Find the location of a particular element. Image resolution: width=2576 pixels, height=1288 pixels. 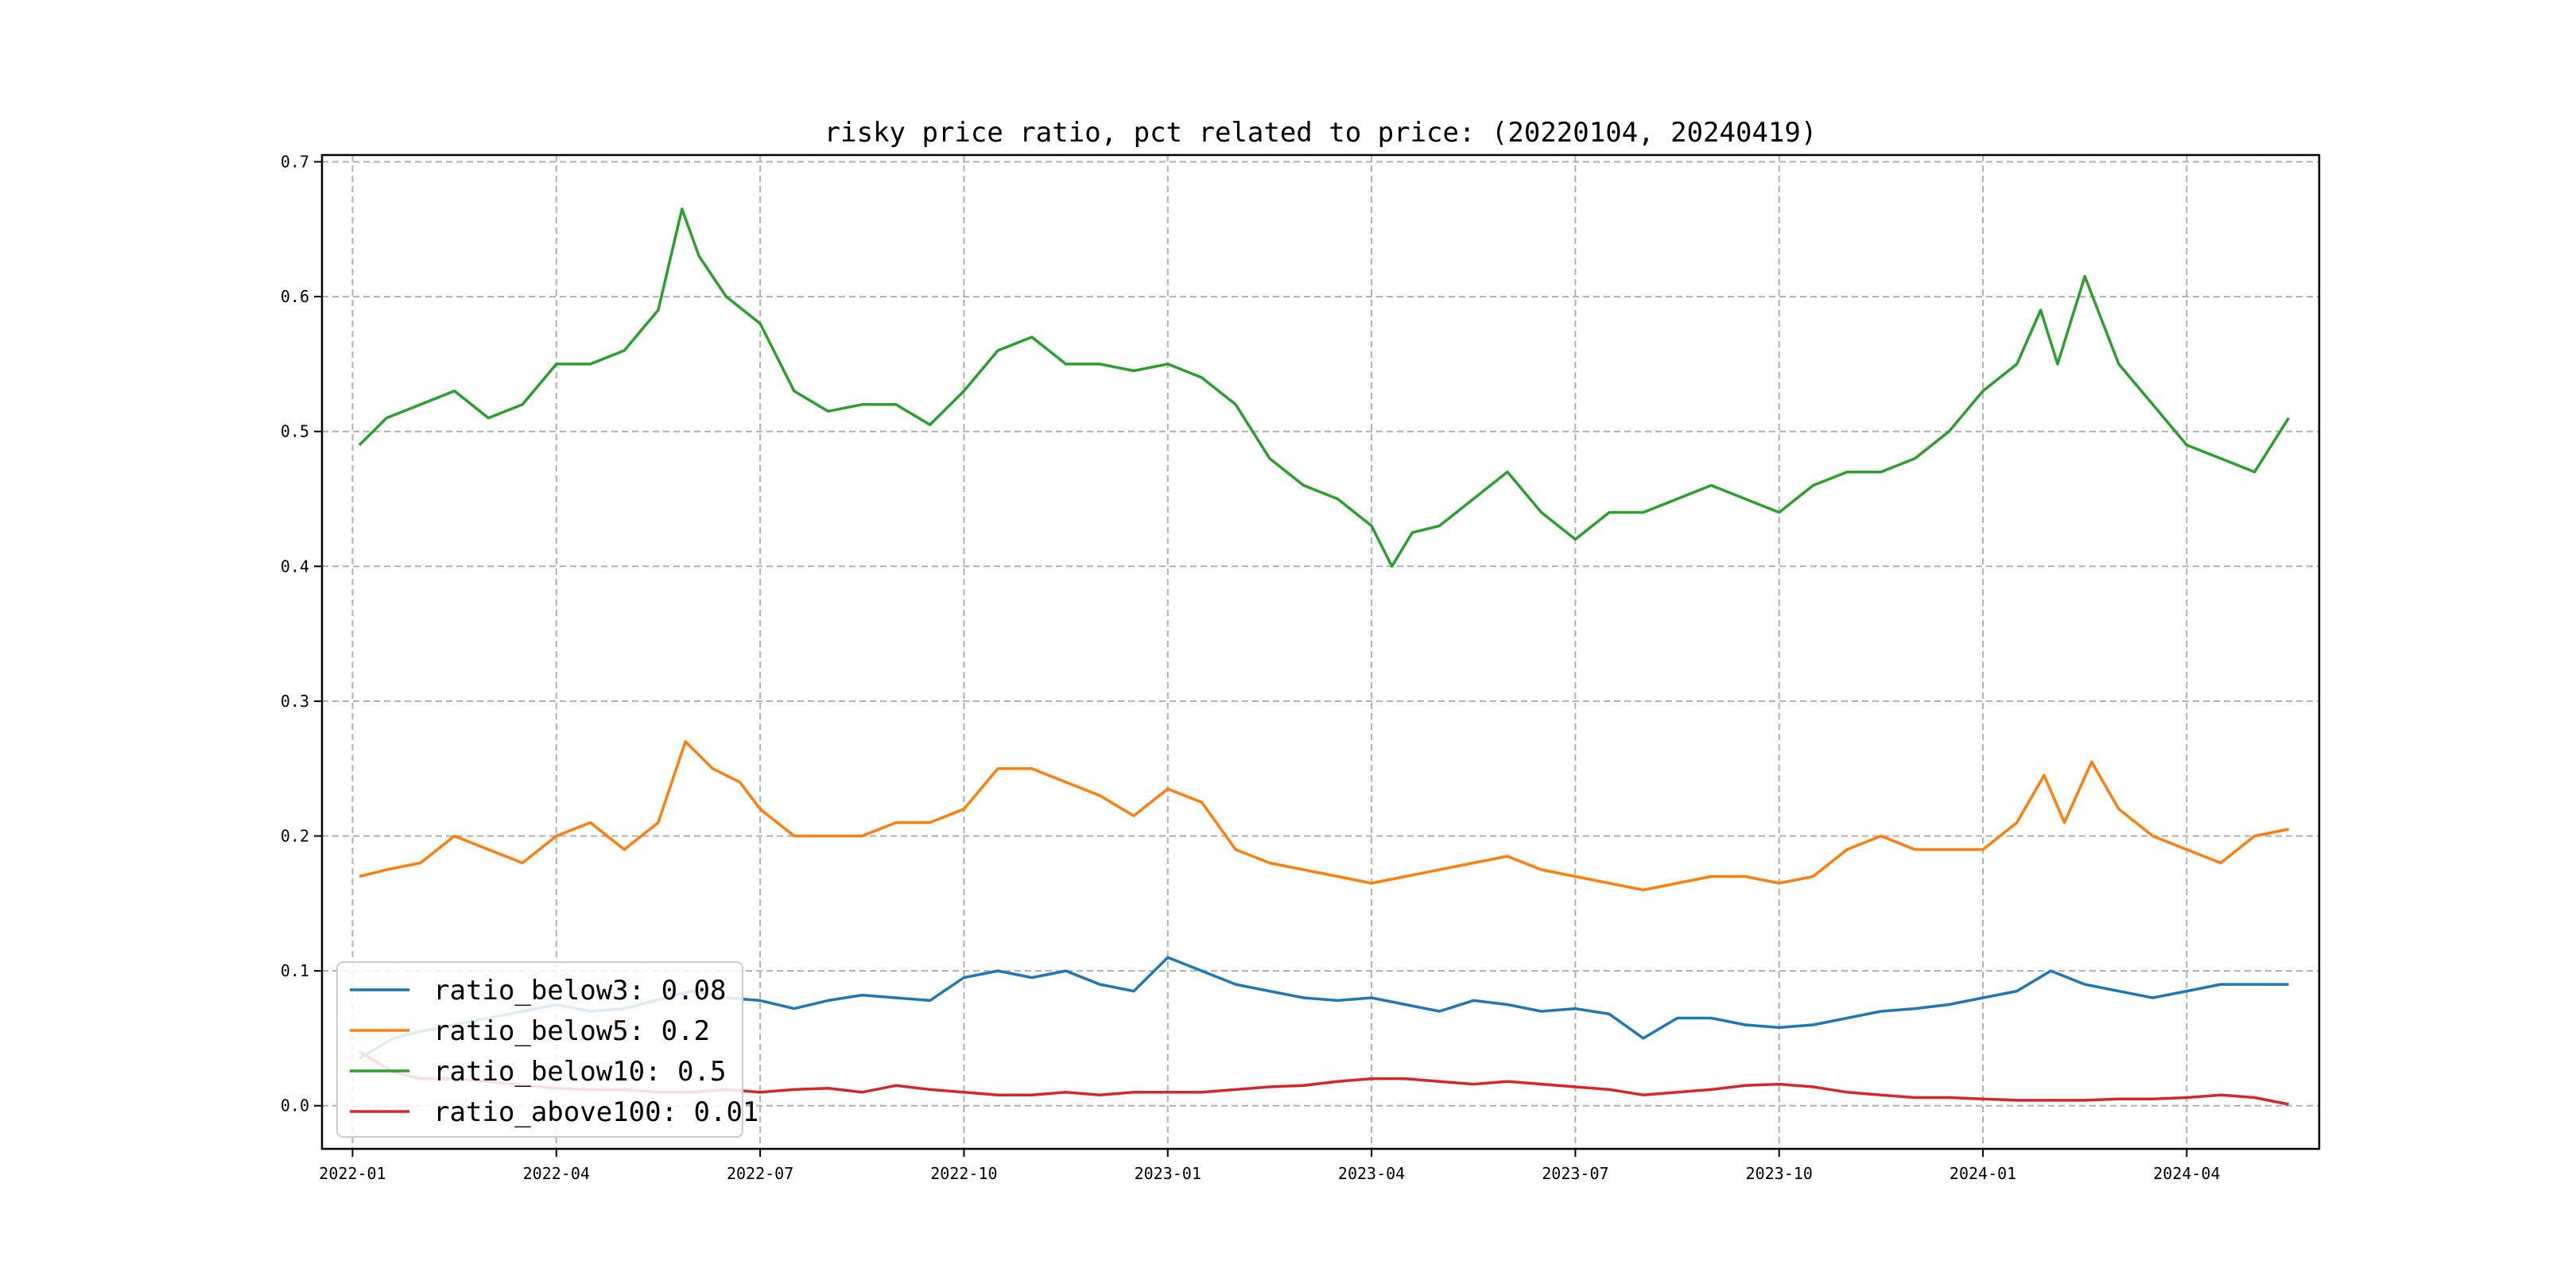

x-tick-label: 2023-04 is located at coordinates (1372, 1173).